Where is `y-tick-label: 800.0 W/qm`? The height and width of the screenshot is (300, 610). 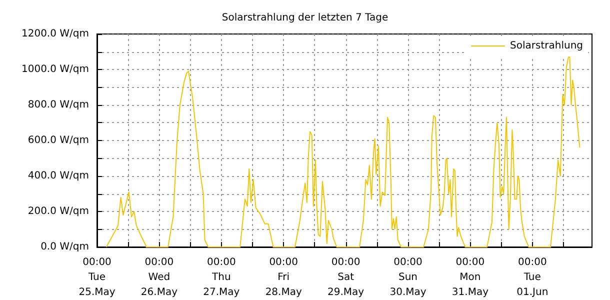
y-tick-label: 800.0 W/qm is located at coordinates (58, 105).